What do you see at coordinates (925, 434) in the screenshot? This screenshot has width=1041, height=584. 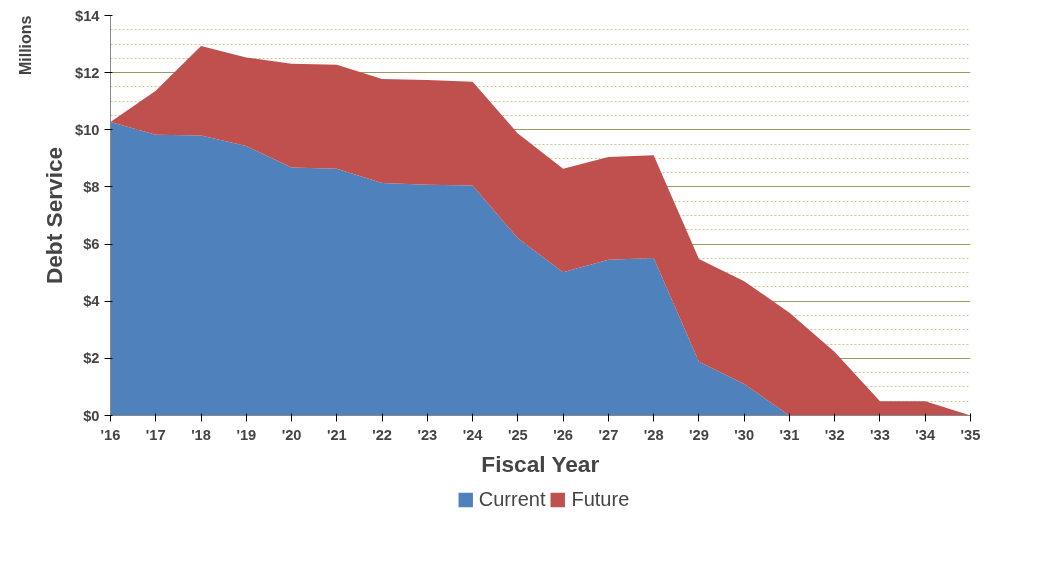 I see `x-tick-label: '34` at bounding box center [925, 434].